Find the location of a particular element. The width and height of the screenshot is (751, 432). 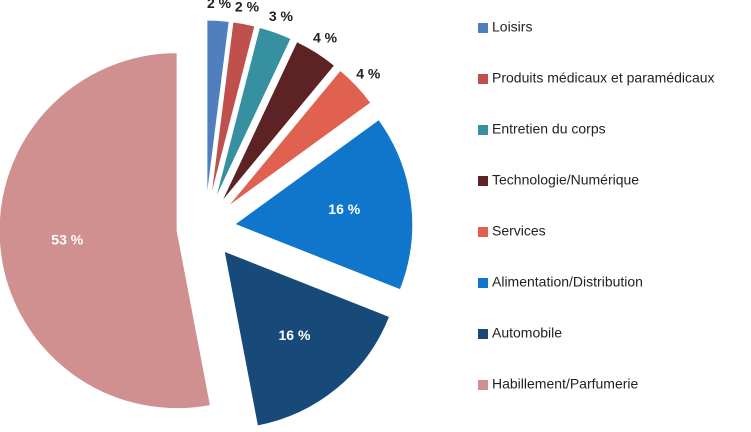

legend-label: Technologie/Numérique is located at coordinates (565, 180).